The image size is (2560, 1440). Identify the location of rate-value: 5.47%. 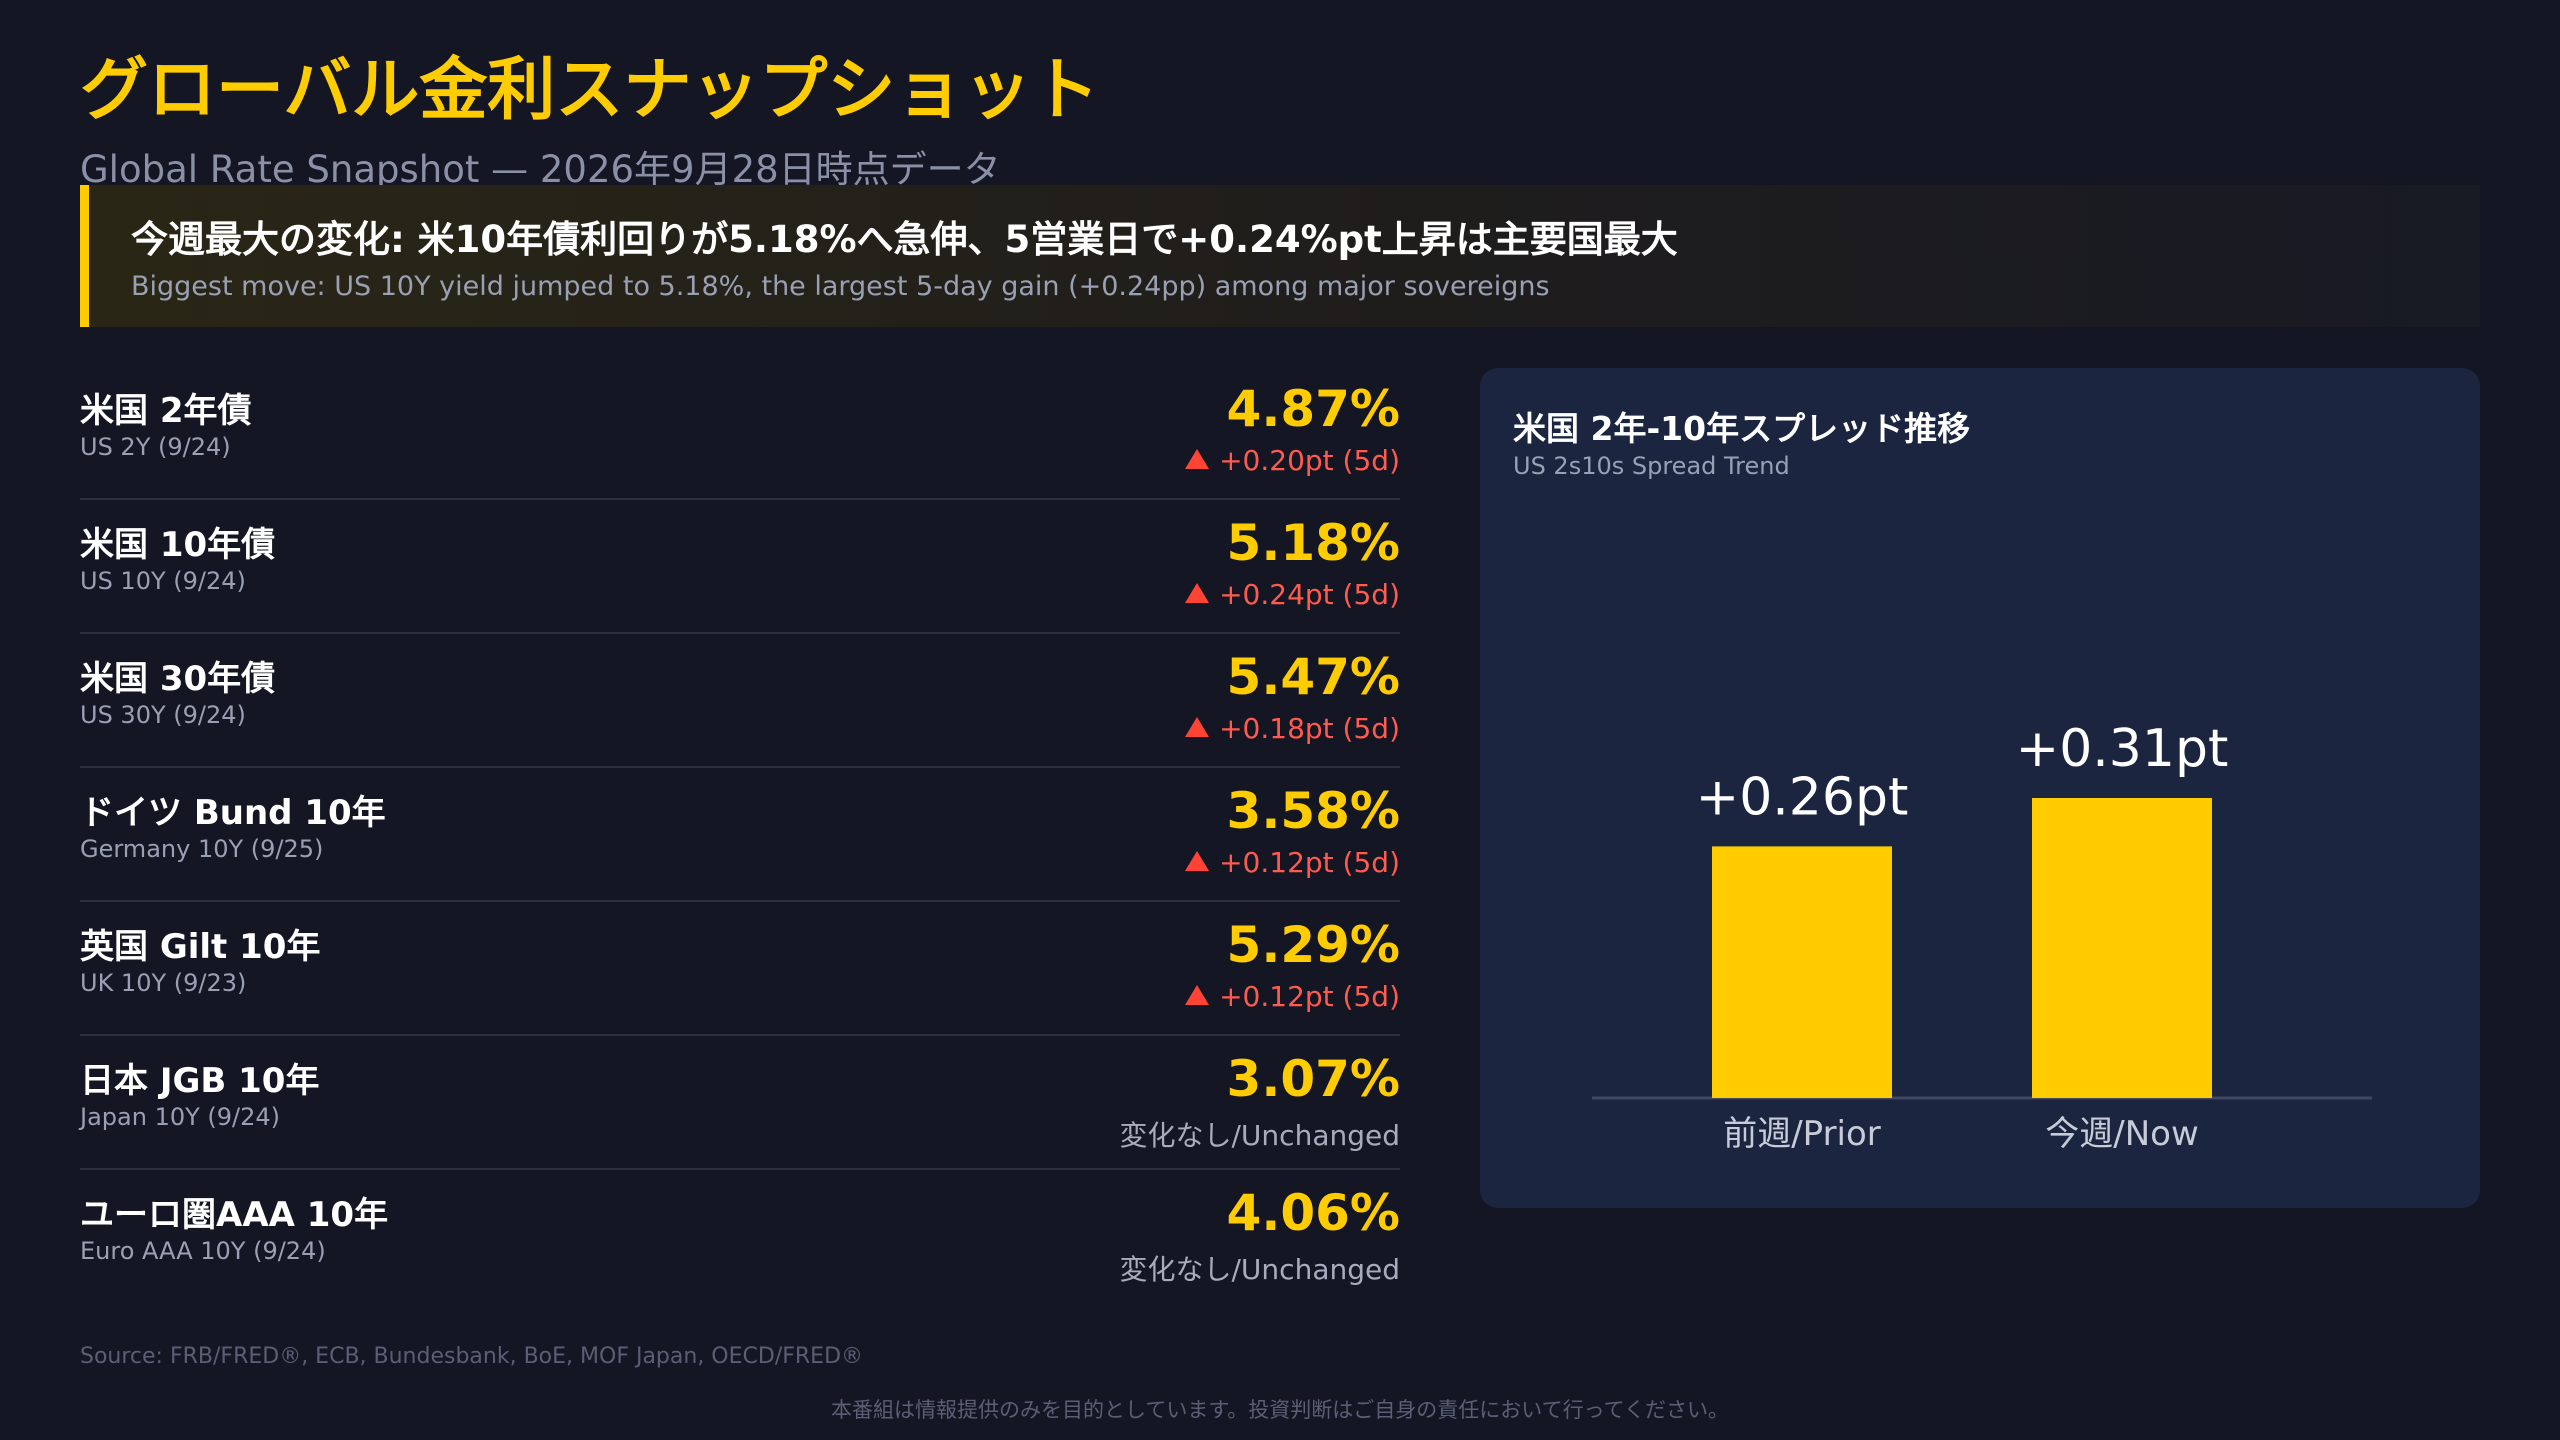
(1313, 677).